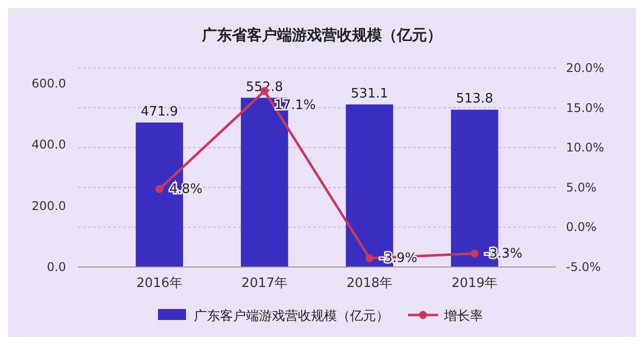 This screenshot has width=644, height=345. I want to click on y2-tick-label: -5.0%, so click(583, 267).